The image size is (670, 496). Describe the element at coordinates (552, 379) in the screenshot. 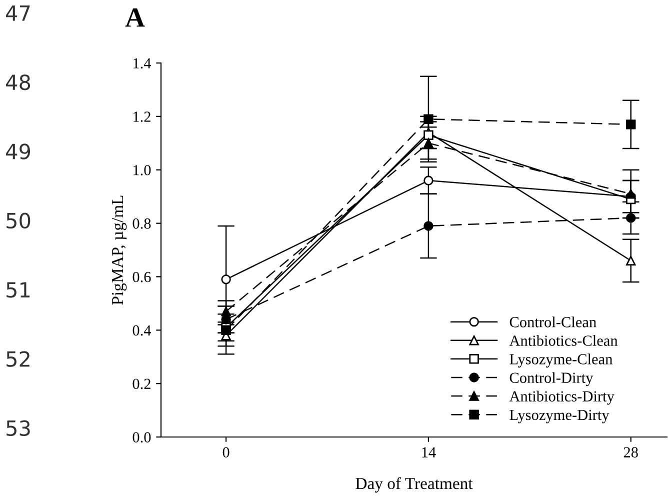

I see `legend-label: Control-Dirty` at that location.